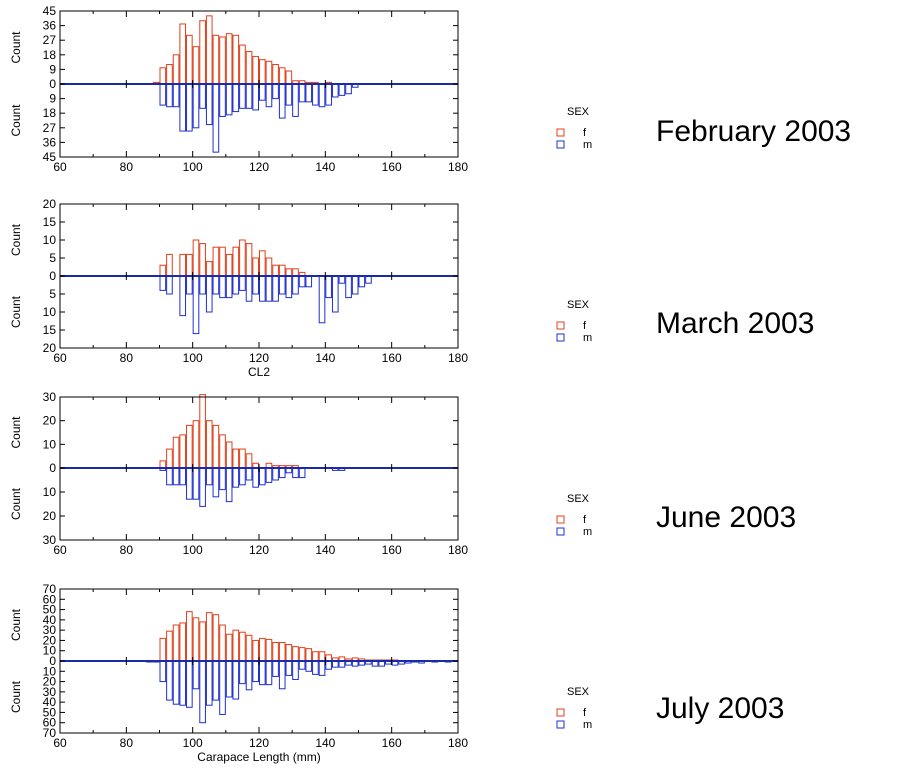 The height and width of the screenshot is (780, 899). What do you see at coordinates (50, 630) in the screenshot?
I see `y-tick-label: 30` at bounding box center [50, 630].